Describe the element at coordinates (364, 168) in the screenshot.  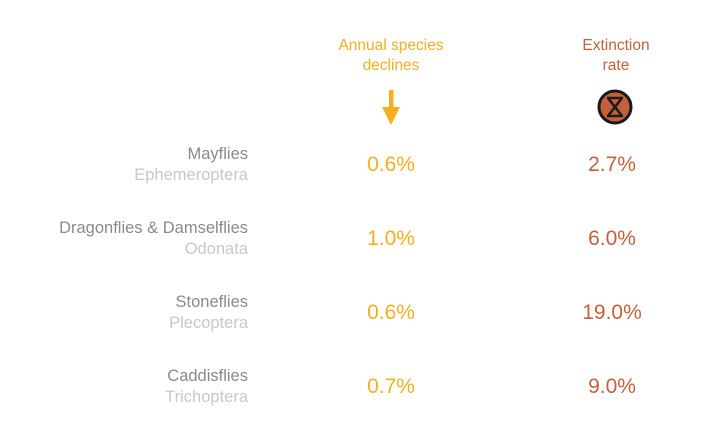
I see `table-row: Mayflies Ephemeroptera 0.6% 2.7%` at that location.